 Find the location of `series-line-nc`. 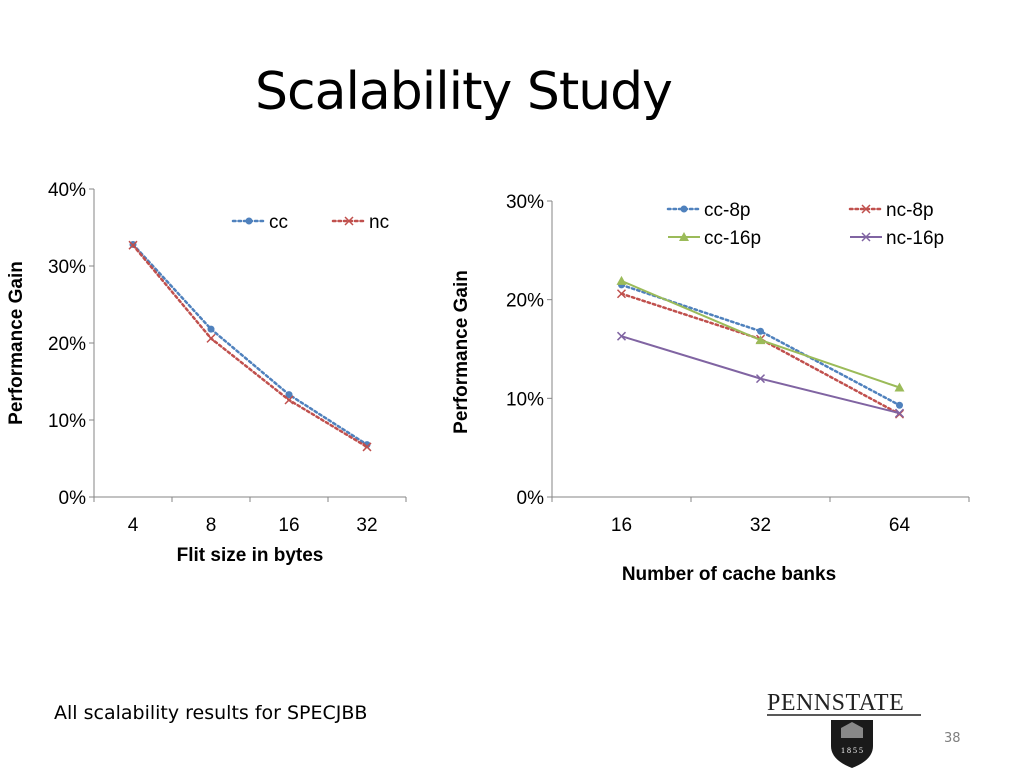

series-line-nc is located at coordinates (250, 346).